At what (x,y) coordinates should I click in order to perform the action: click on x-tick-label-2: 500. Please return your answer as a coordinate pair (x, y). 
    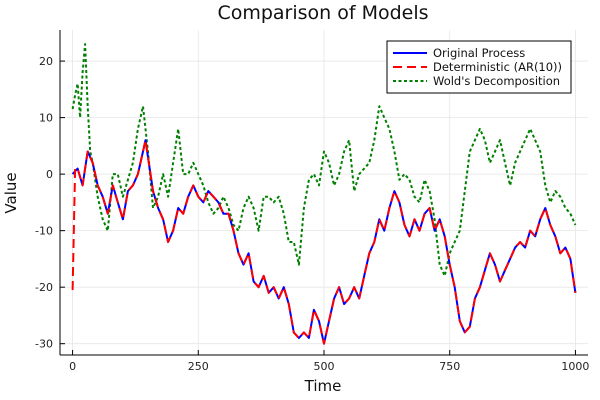
    Looking at the image, I should click on (324, 366).